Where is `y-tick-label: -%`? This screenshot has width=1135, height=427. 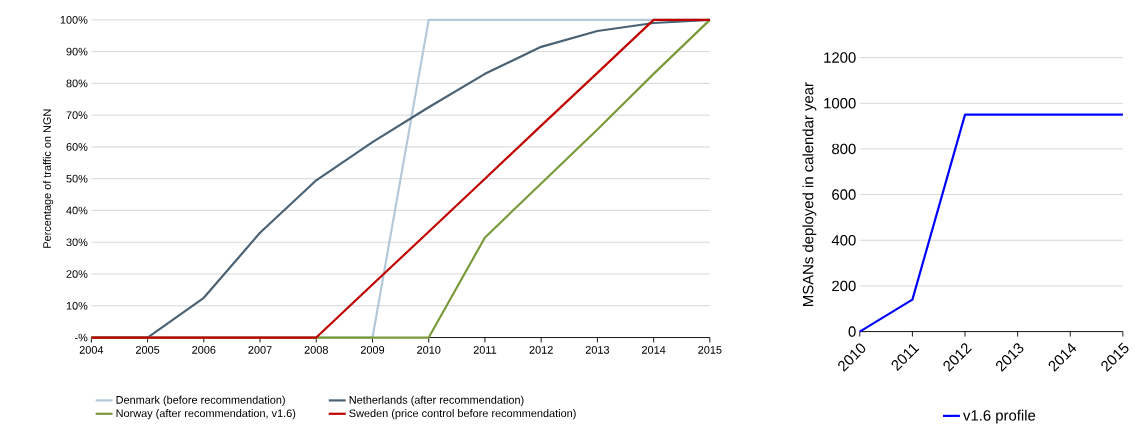
y-tick-label: -% is located at coordinates (81, 337).